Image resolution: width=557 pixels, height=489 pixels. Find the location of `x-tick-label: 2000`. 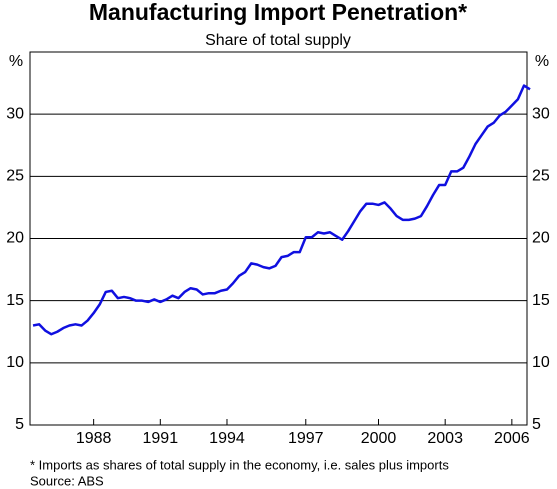

x-tick-label: 2000 is located at coordinates (379, 438).